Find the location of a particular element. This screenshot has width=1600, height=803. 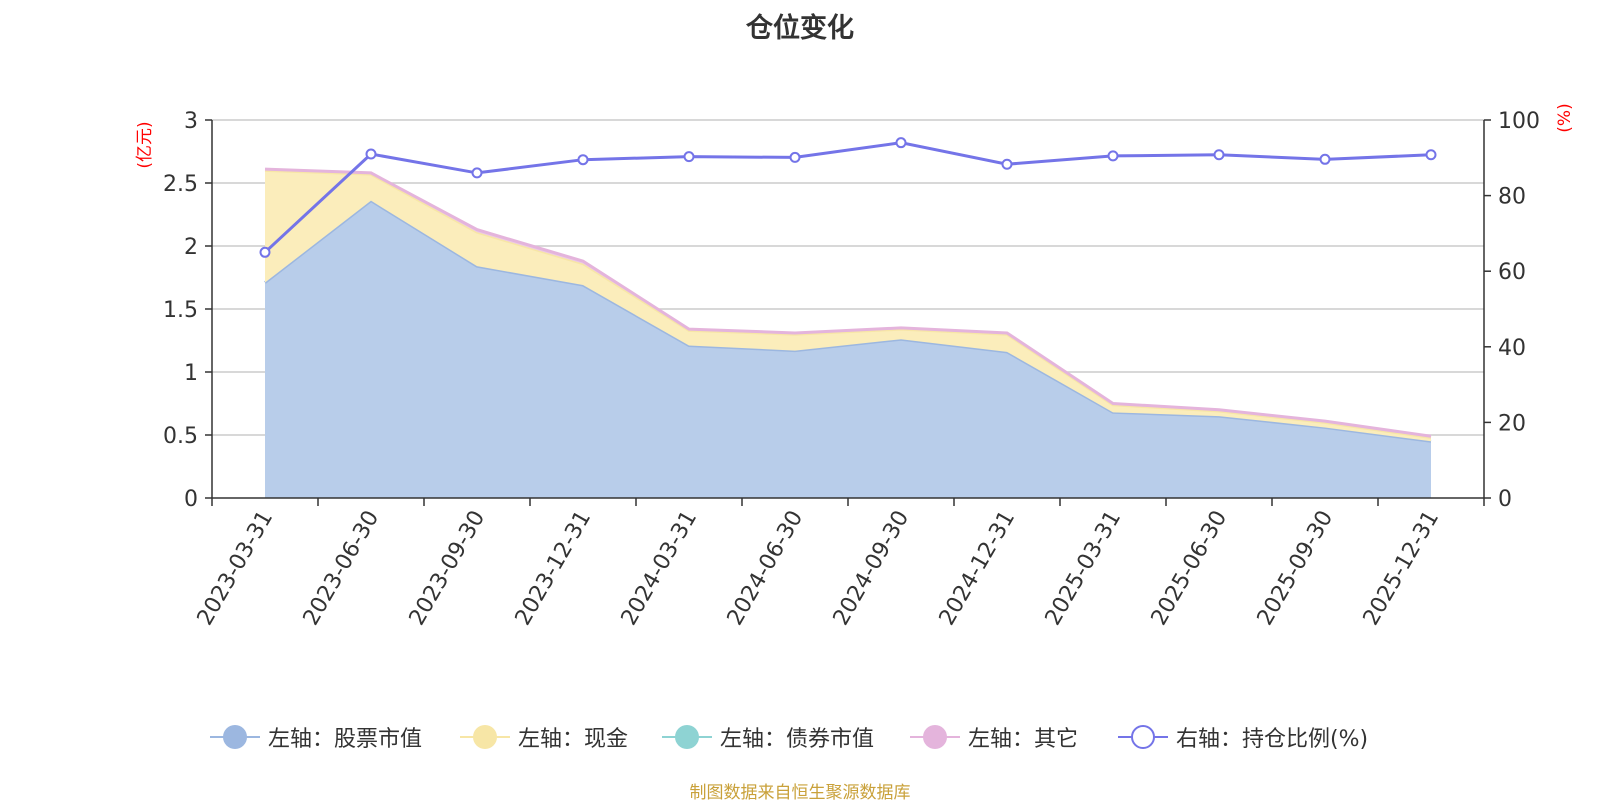

source-note: 制图数据来自恒生聚源数据库 is located at coordinates (800, 793).